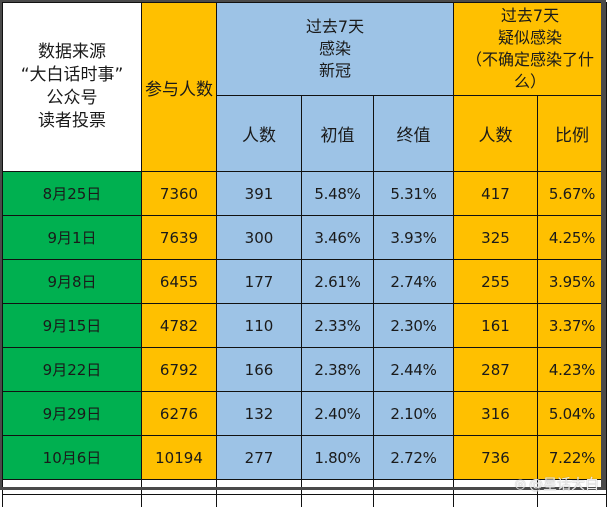 The height and width of the screenshot is (507, 611). What do you see at coordinates (572, 326) in the screenshot?
I see `suspected-ratio-cell: 3.37%` at bounding box center [572, 326].